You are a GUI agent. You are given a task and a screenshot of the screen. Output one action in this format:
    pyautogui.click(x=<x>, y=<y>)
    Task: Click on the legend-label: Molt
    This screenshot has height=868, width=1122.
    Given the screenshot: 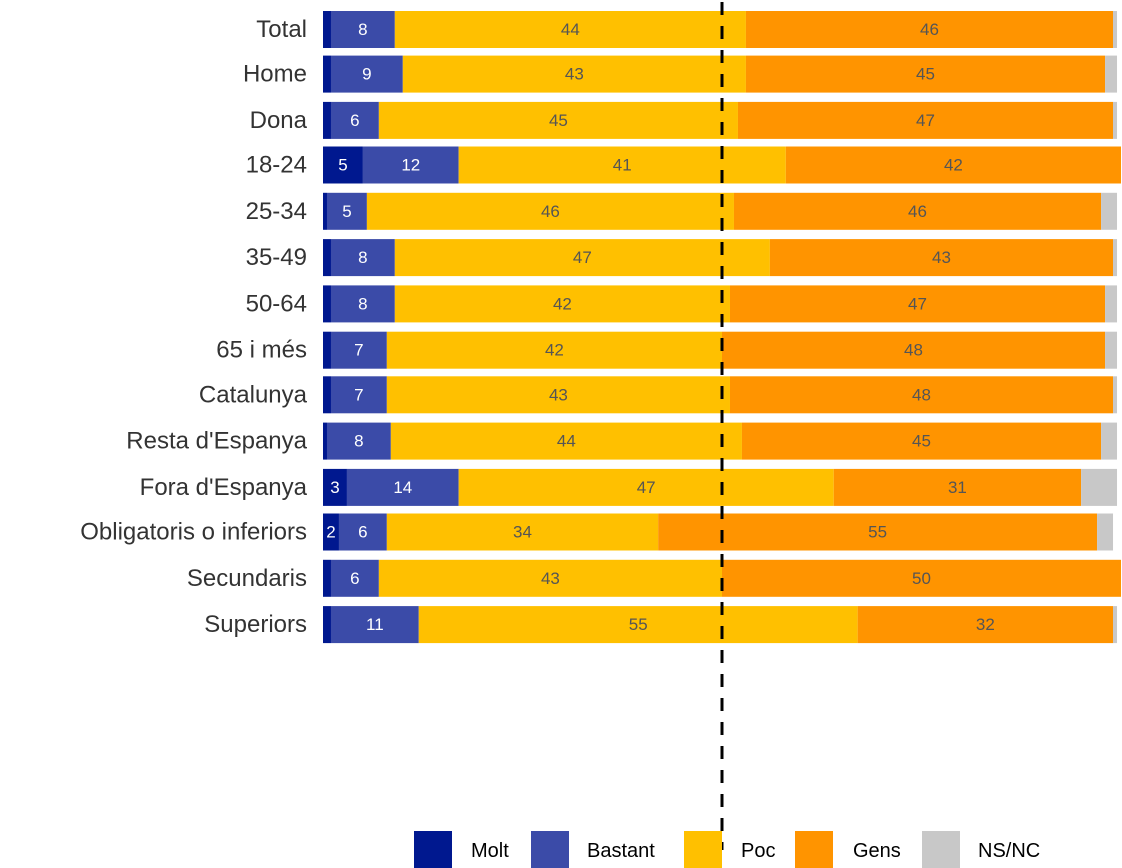 What is the action you would take?
    pyautogui.click(x=490, y=851)
    